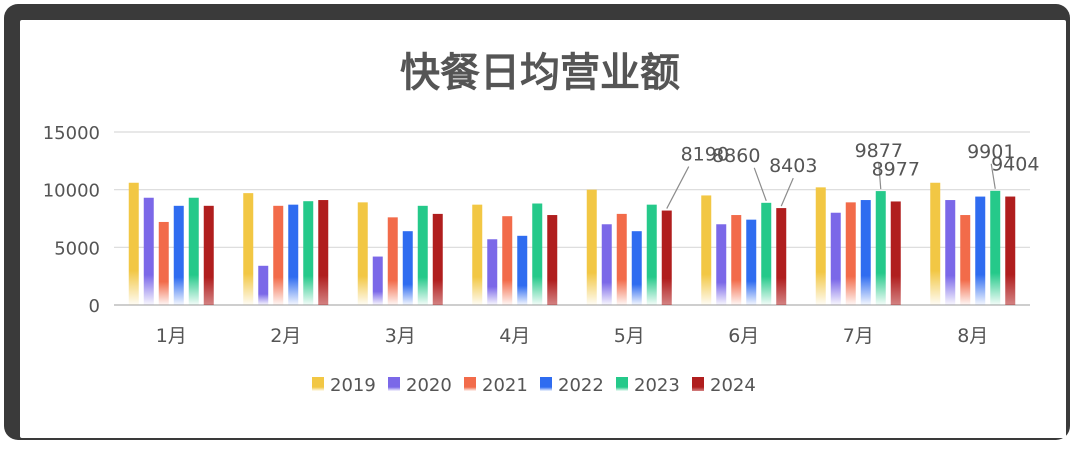 This screenshot has height=450, width=1080. What do you see at coordinates (1010, 250) in the screenshot?
I see `bar-2024-8月` at bounding box center [1010, 250].